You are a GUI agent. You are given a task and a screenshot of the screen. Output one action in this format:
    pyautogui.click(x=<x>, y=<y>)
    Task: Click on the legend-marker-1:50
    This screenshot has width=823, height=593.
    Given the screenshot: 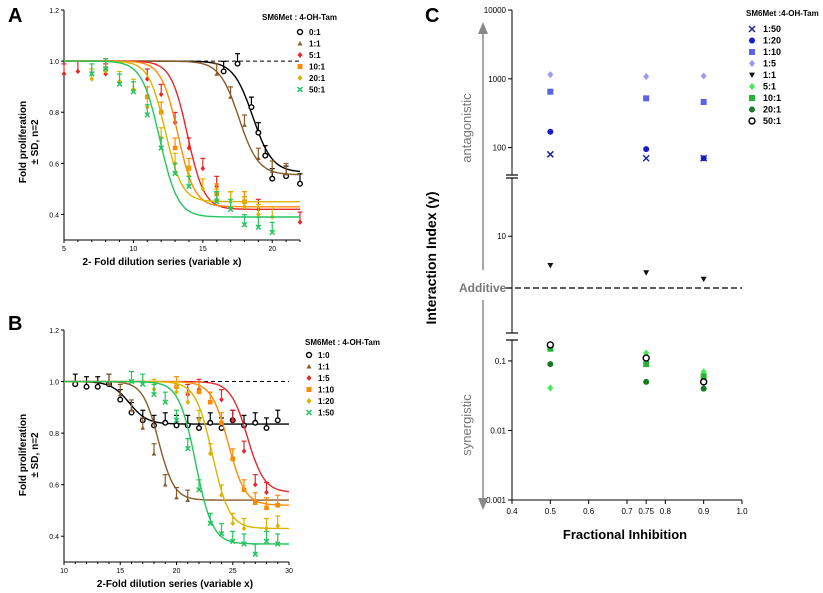 What is the action you would take?
    pyautogui.click(x=752, y=29)
    